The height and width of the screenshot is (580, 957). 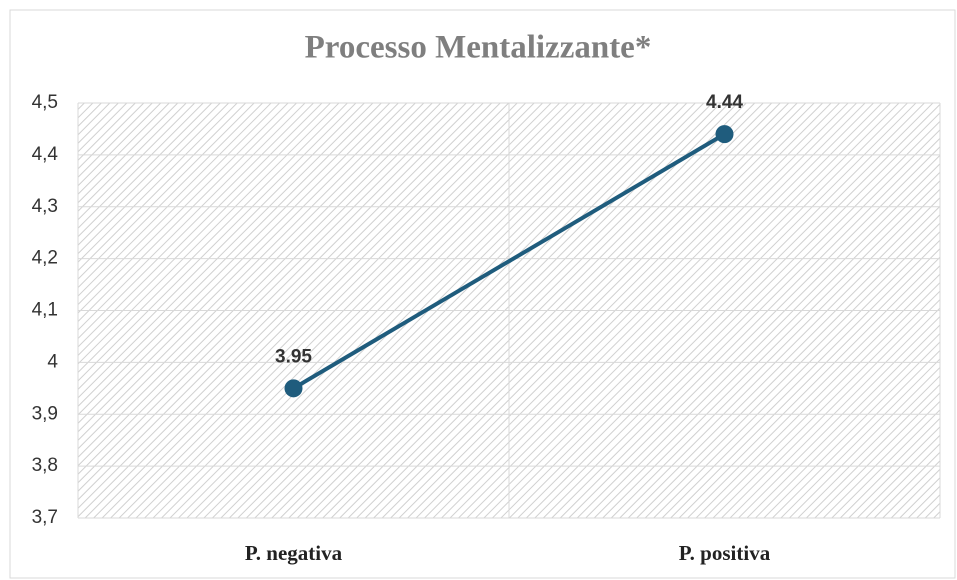 I want to click on chart-title: Processo Mentalizzante*, so click(x=478, y=48).